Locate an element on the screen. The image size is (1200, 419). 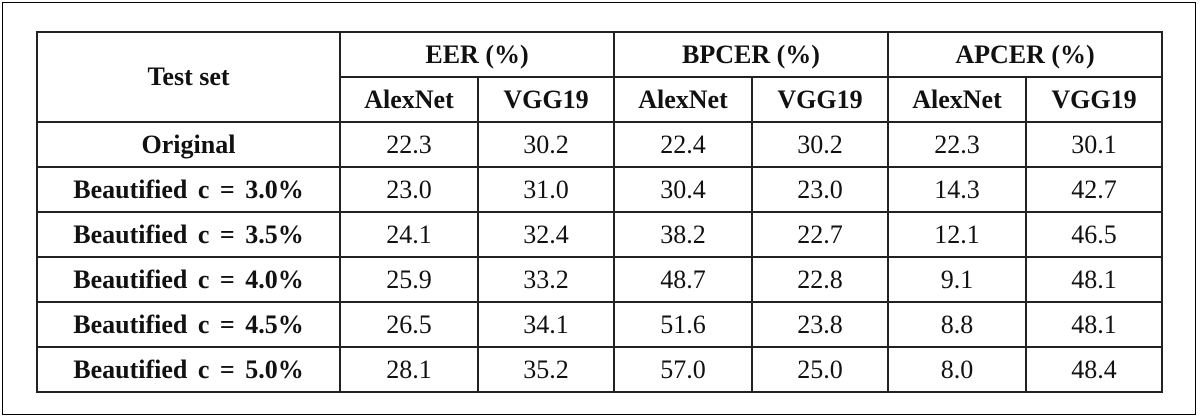
table-cell: 57.0 is located at coordinates (683, 369).